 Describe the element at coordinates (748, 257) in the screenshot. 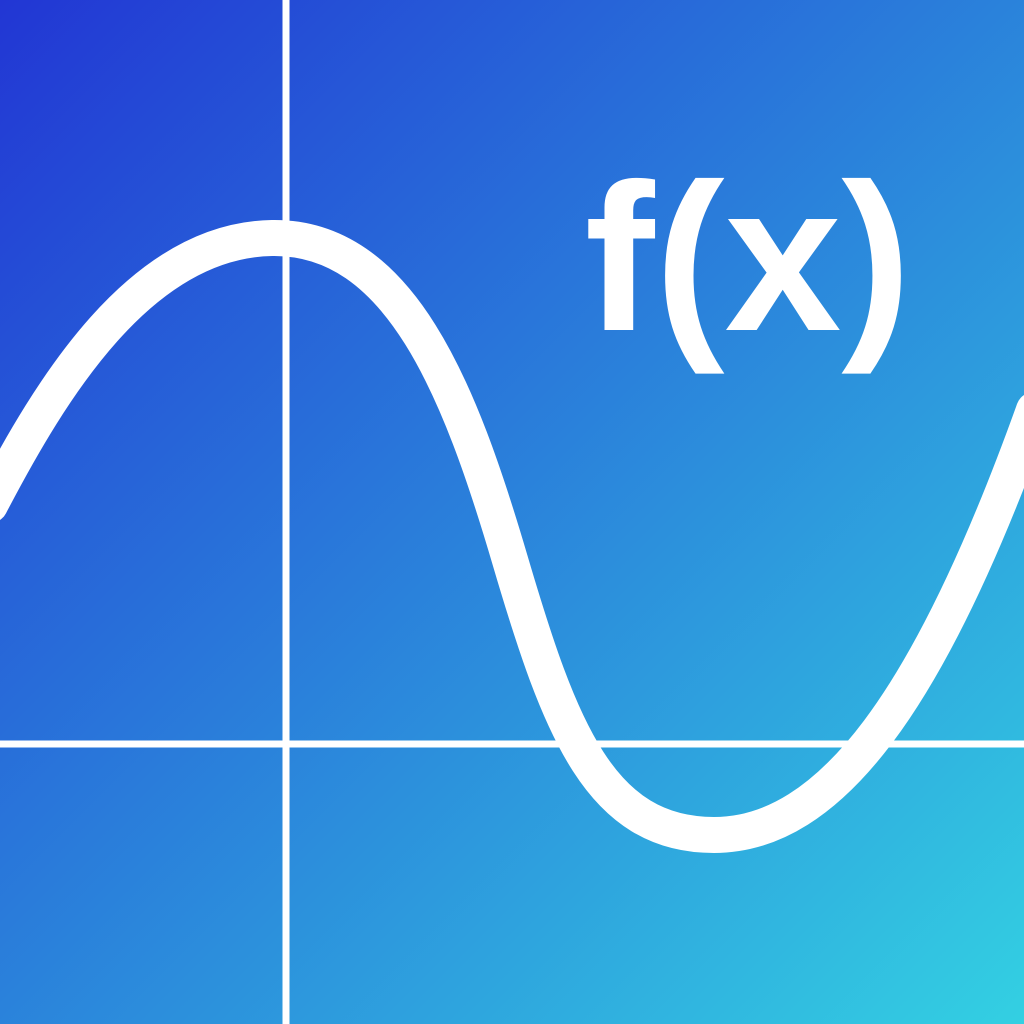

I see `fx-label: f(x)` at that location.